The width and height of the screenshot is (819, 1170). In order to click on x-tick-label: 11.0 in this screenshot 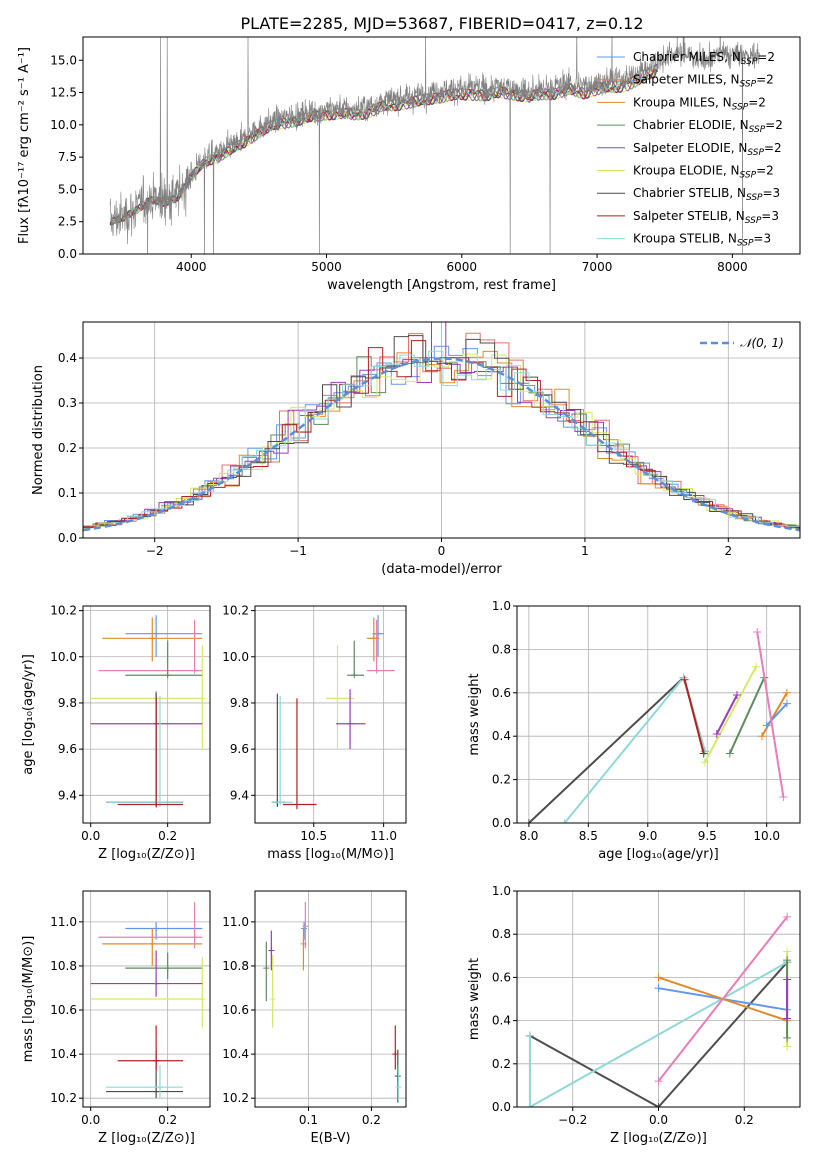, I will do `click(383, 836)`.